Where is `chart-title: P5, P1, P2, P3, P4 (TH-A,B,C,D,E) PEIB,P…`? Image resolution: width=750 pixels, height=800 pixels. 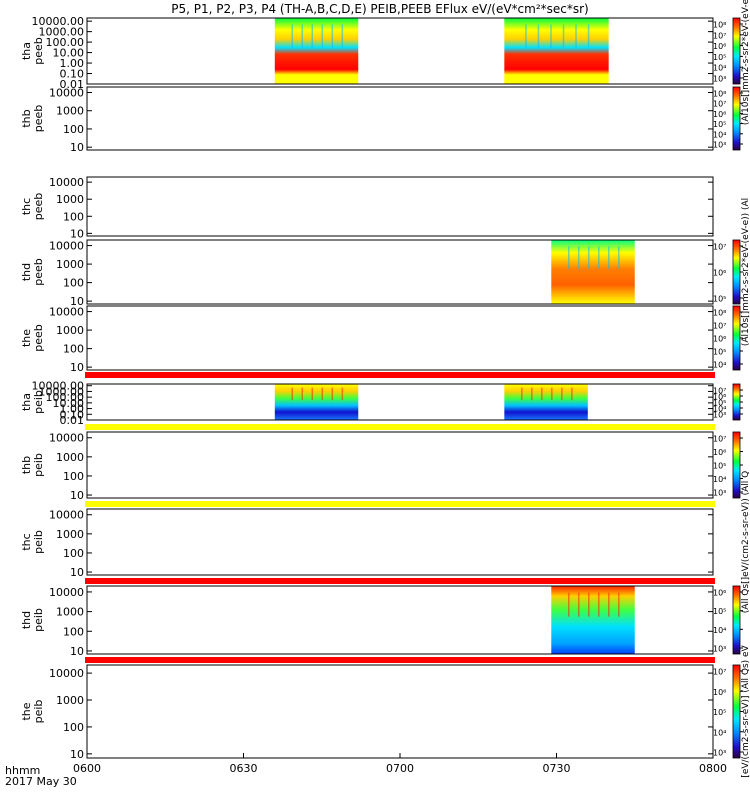 chart-title: P5, P1, P2, P3, P4 (TH-A,B,C,D,E) PEIB,P… is located at coordinates (379, 9).